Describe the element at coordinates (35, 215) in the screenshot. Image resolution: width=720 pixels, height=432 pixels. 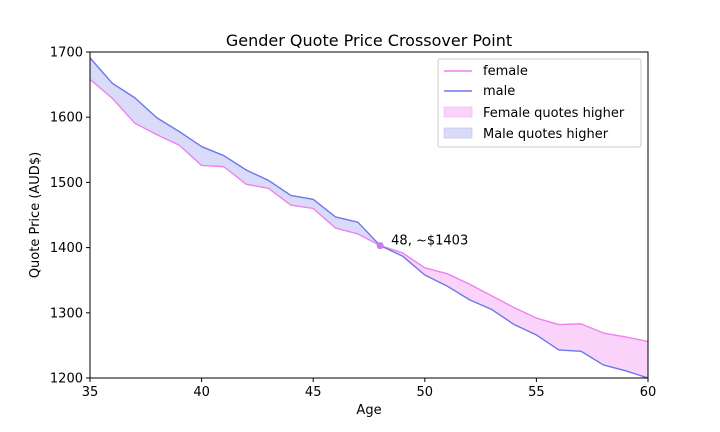
I see `y-axis-label: Quote Price (AUD$)` at that location.